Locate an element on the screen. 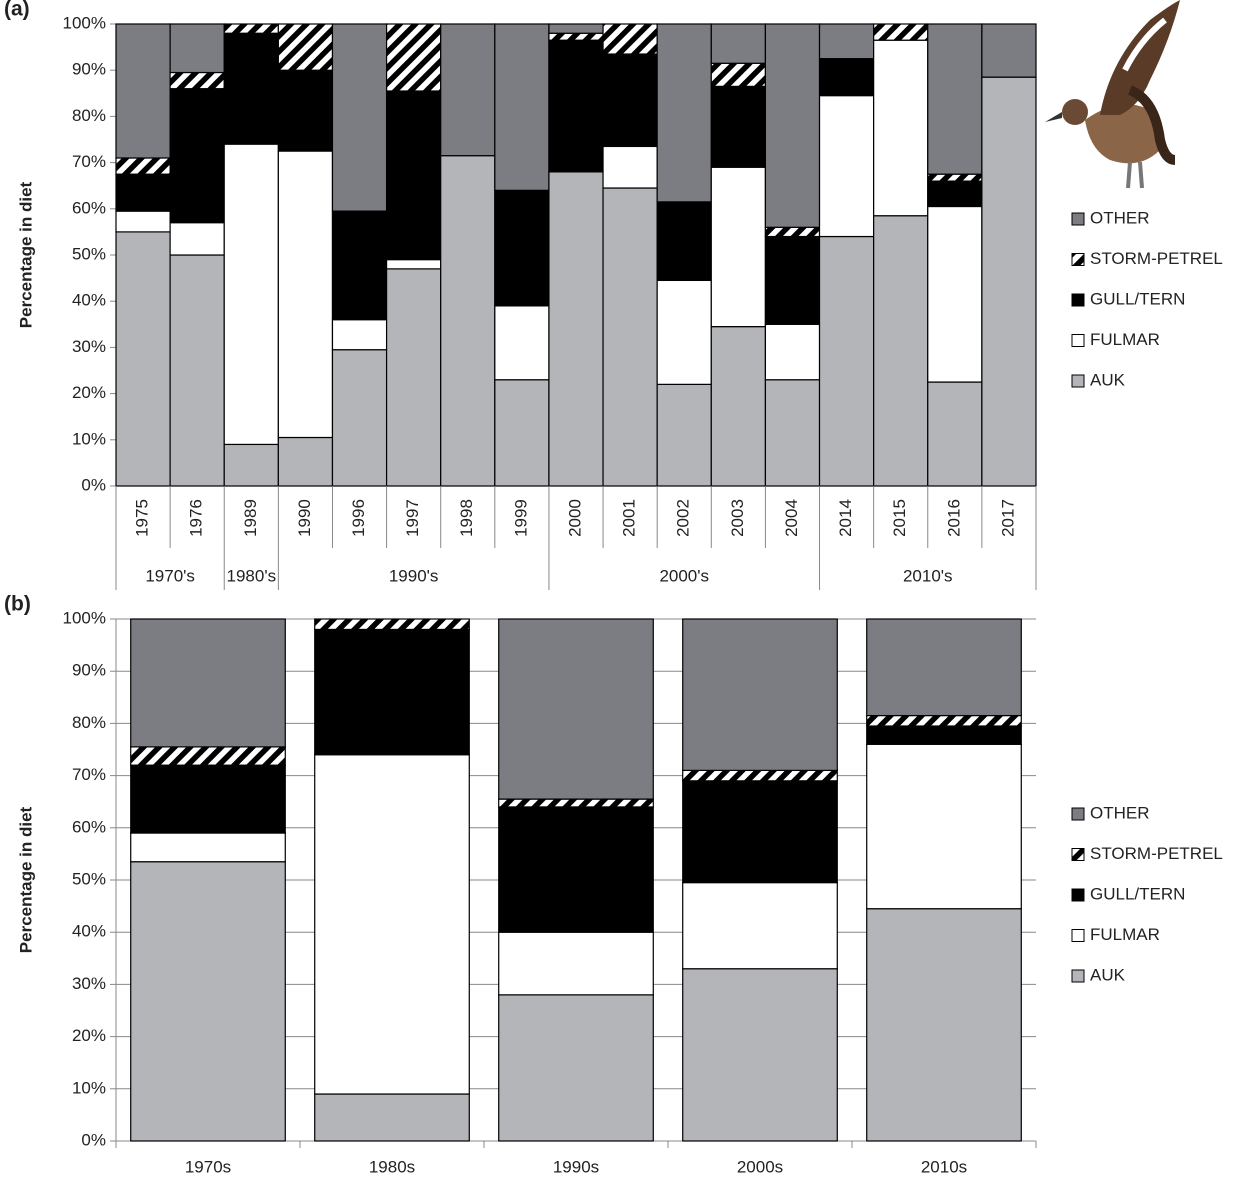  y-tick-label: 30% is located at coordinates (89, 346).